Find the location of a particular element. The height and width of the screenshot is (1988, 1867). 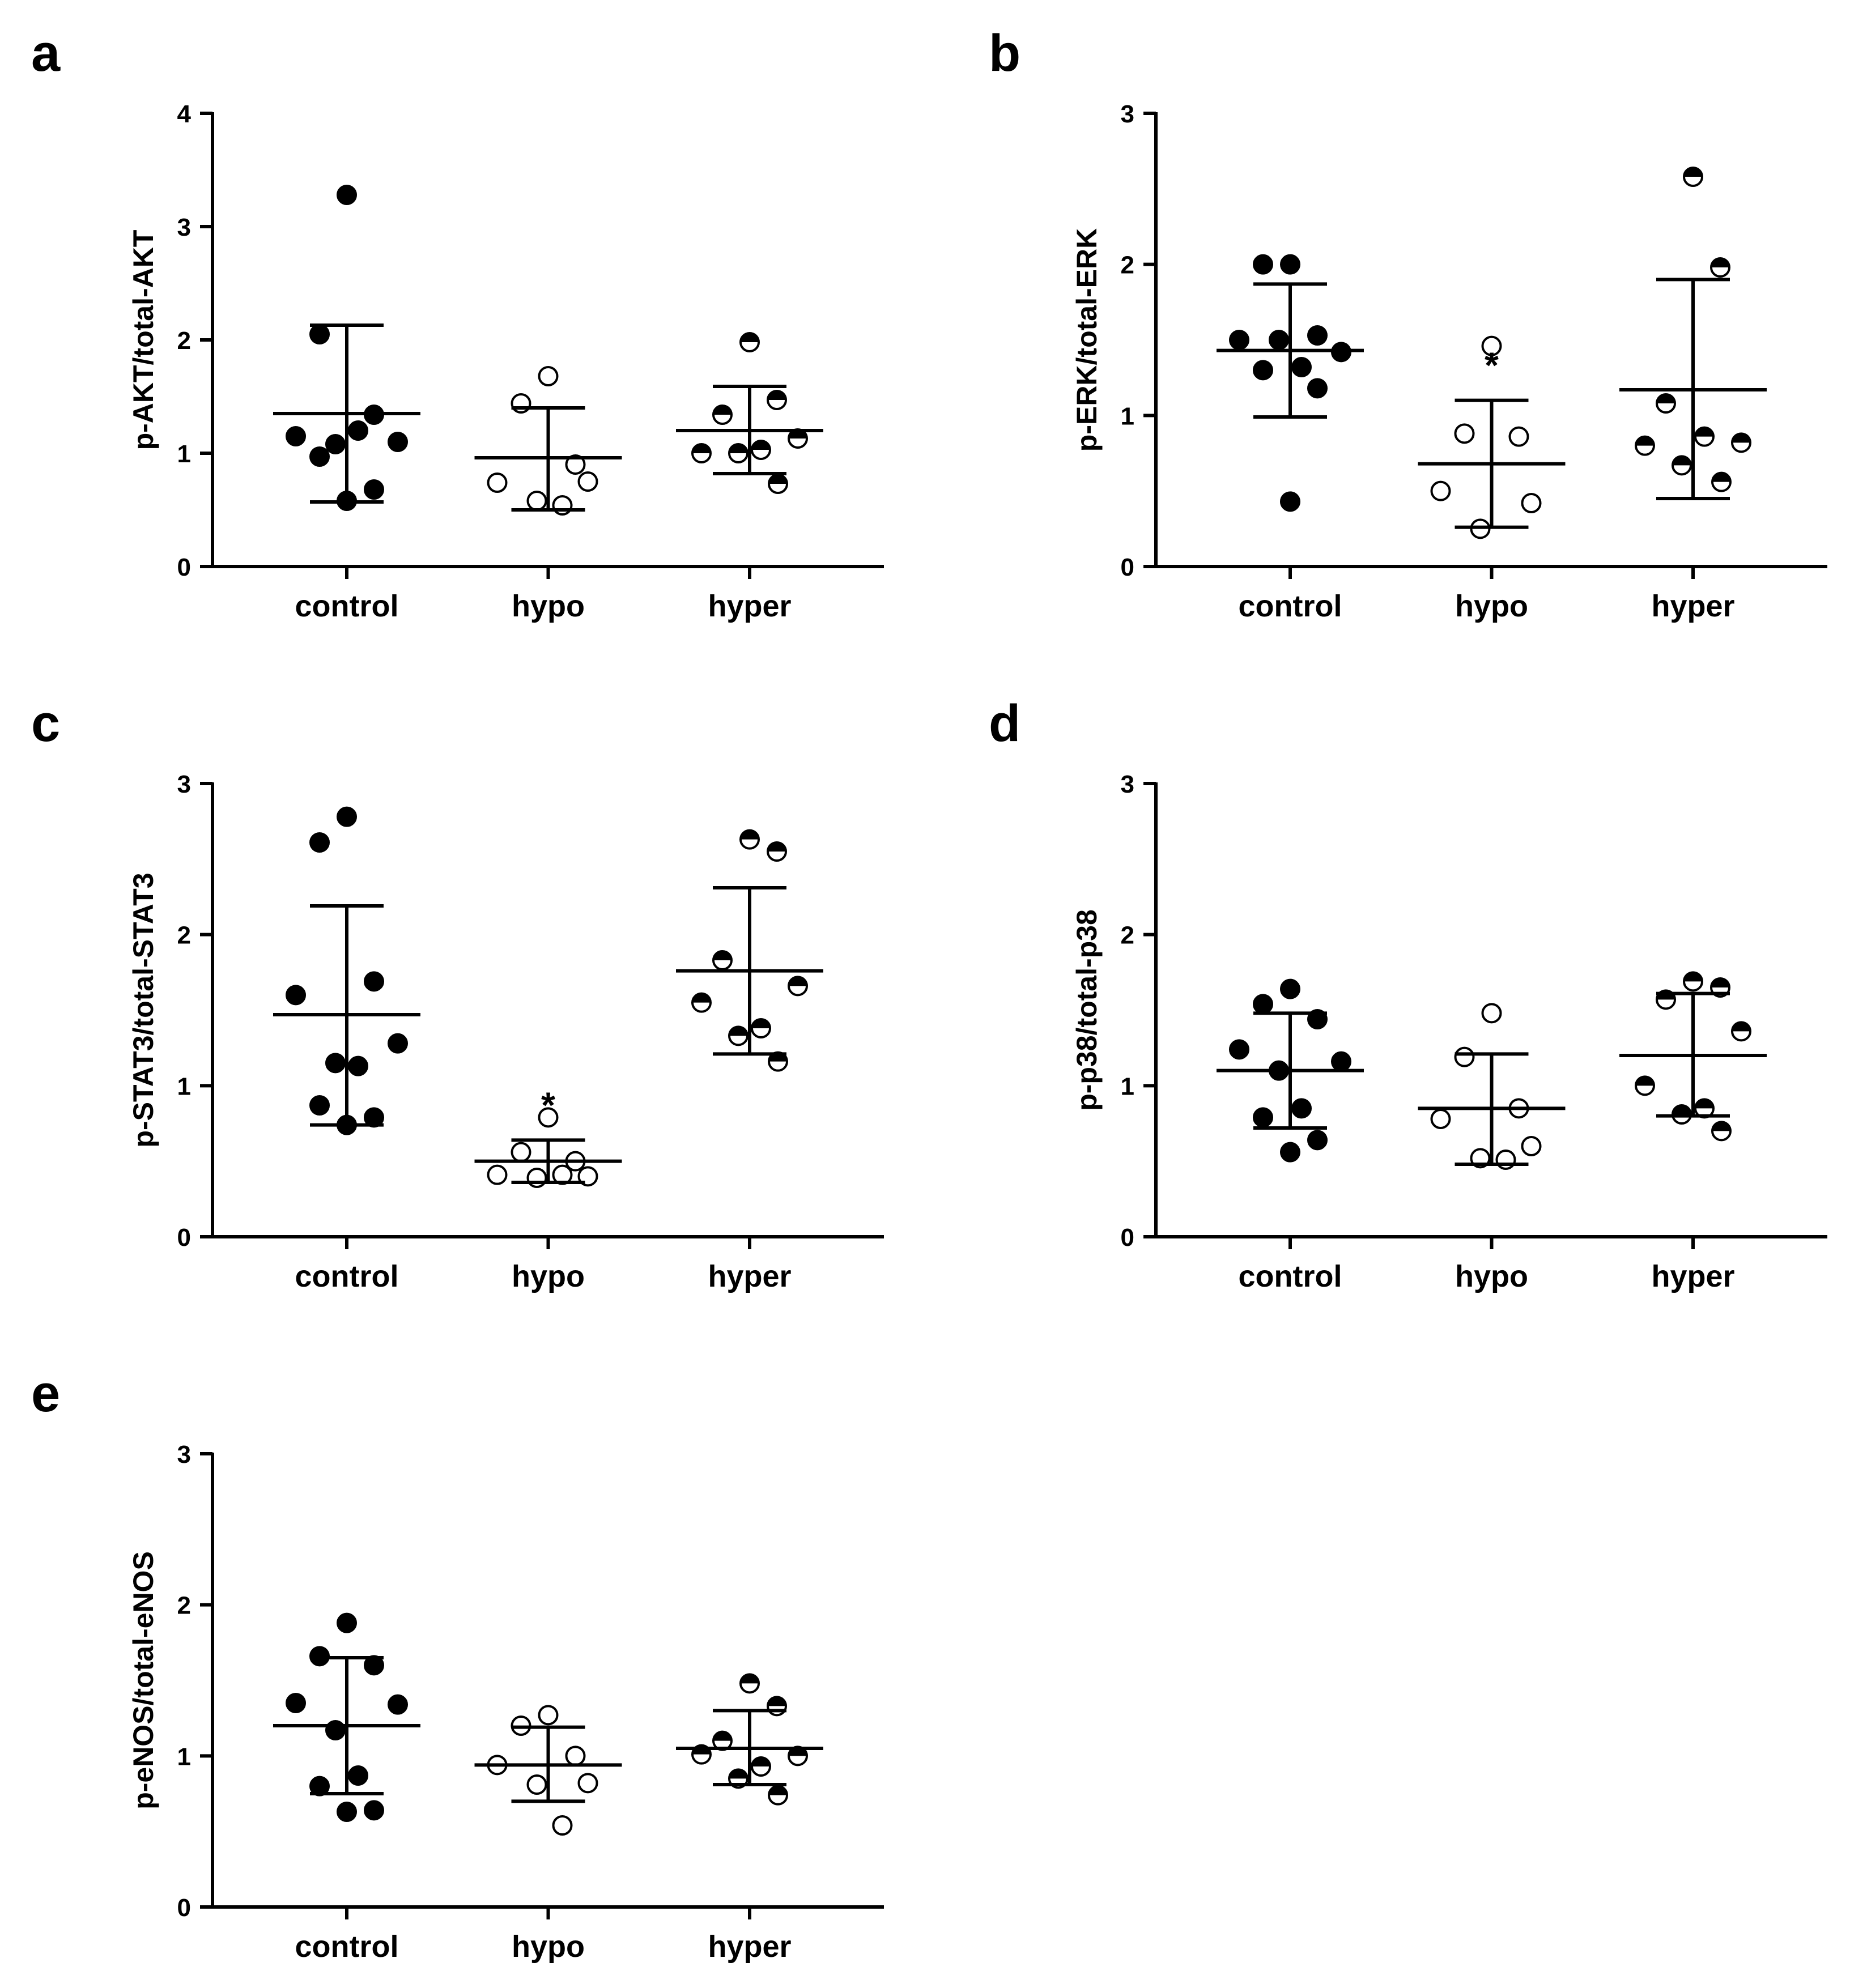

y-axis-label: p-STAT3/total-STAT3 is located at coordinates (143, 1009).